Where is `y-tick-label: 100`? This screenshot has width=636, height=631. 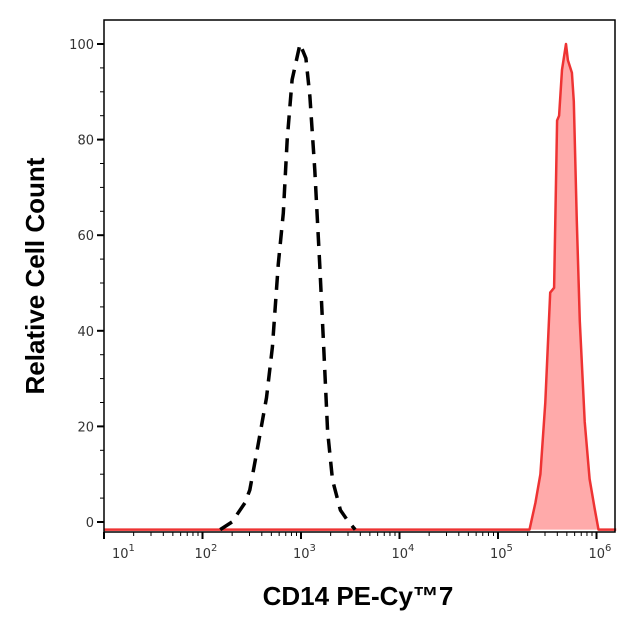 y-tick-label: 100 is located at coordinates (81, 45).